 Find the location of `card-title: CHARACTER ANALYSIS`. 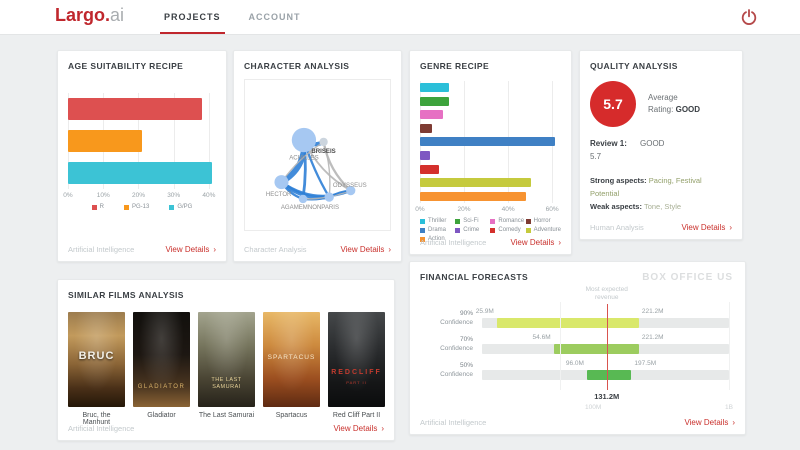

card-title: CHARACTER ANALYSIS is located at coordinates (297, 66).